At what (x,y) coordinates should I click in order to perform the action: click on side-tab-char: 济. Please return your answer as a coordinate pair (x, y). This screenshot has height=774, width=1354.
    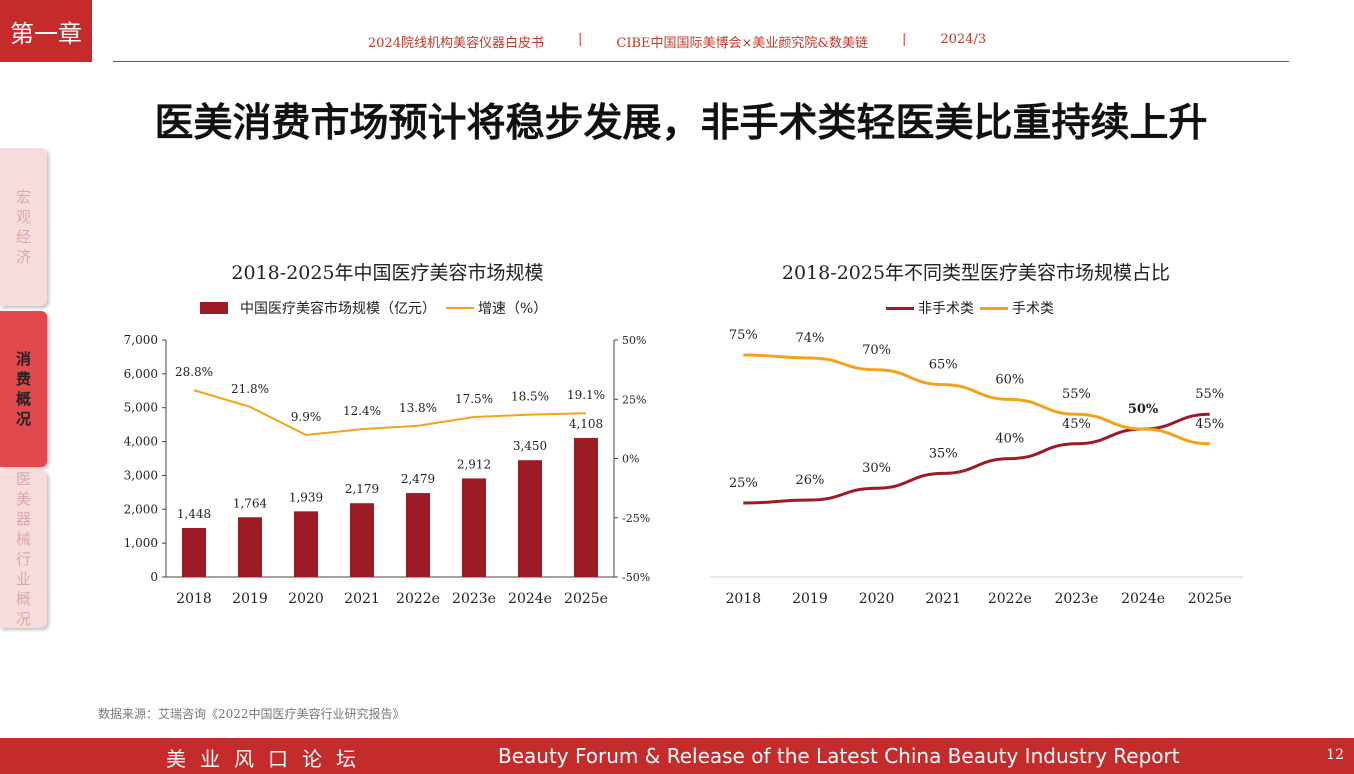
    Looking at the image, I should click on (23, 257).